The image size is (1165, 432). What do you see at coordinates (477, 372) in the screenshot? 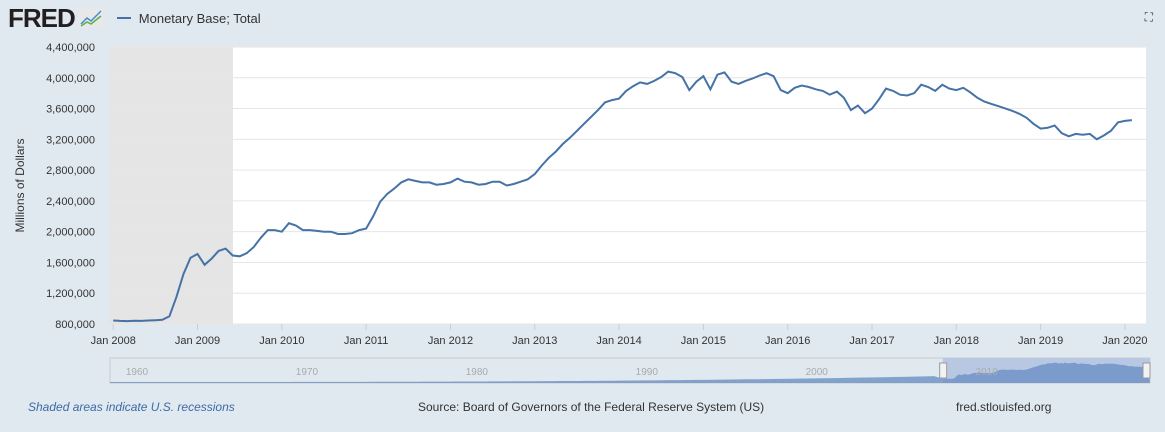
I see `navigator-label: 1980` at bounding box center [477, 372].